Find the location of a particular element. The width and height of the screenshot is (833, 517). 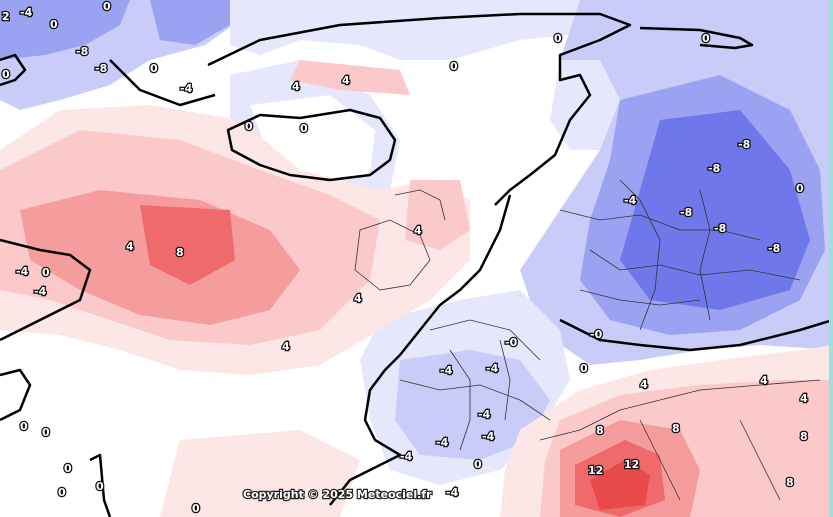

cold-anomaly-region-northwest is located at coordinates (120, 55).